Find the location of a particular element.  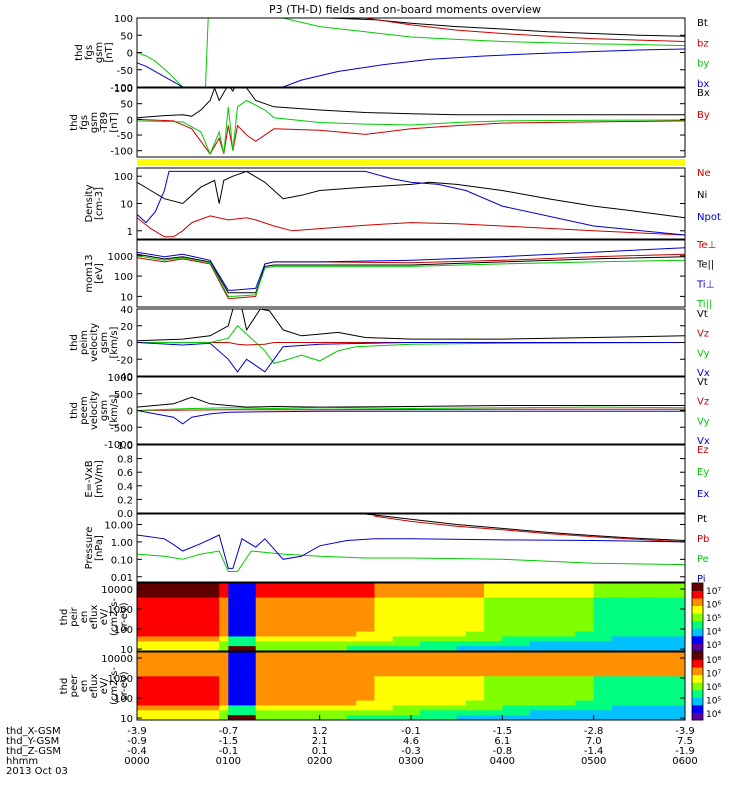

colorbar-frame is located at coordinates (697, 686).